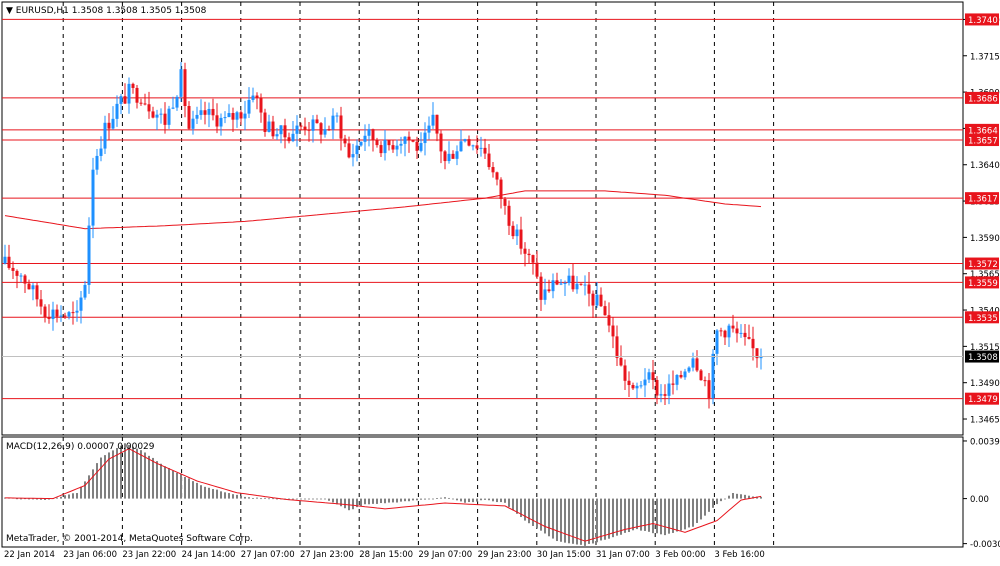  I want to click on price-tick-label: 1.3640, so click(985, 166).